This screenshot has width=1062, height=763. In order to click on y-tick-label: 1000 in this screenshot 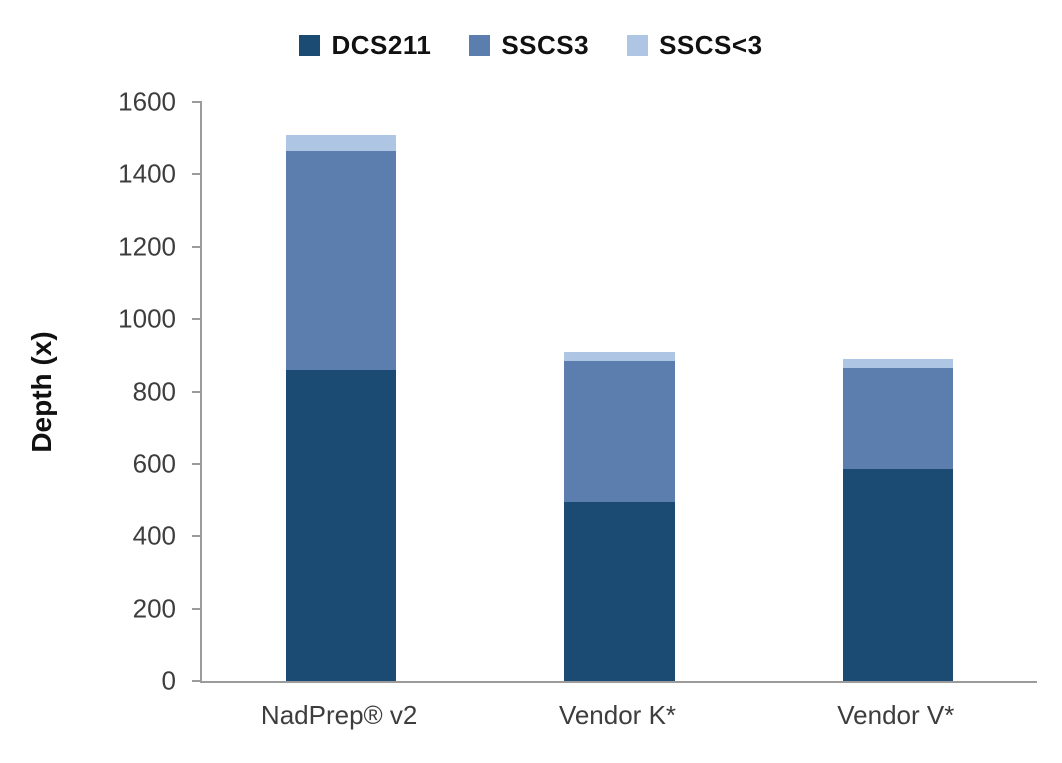, I will do `click(147, 318)`.